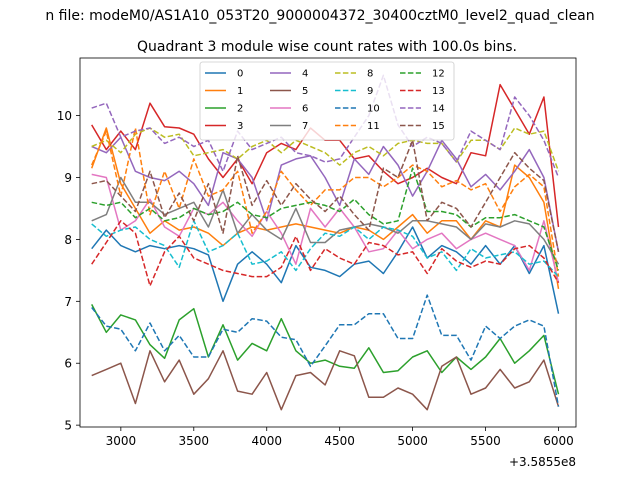 This screenshot has height=480, width=640. Describe the element at coordinates (68, 364) in the screenshot. I see `y-tick-label: 6` at that location.